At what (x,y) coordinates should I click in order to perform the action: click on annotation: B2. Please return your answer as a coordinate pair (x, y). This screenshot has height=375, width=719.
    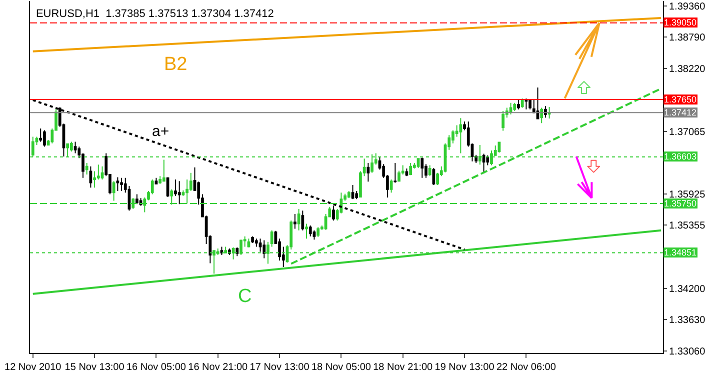
    Looking at the image, I should click on (176, 64).